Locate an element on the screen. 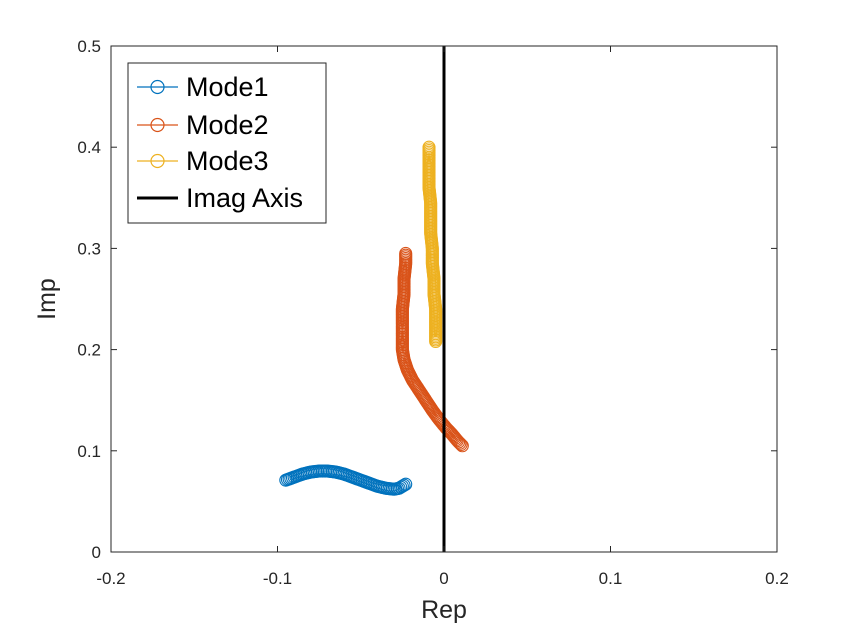 The height and width of the screenshot is (625, 859). series-mode1 is located at coordinates (346, 480).